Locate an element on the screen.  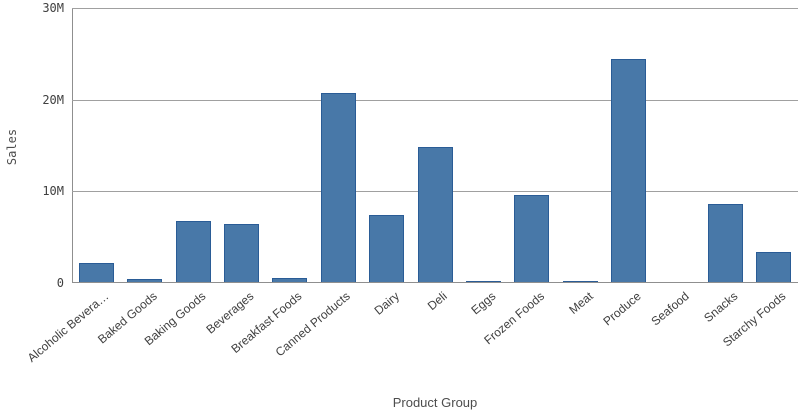
x-axis-title: Product Group is located at coordinates (435, 402).